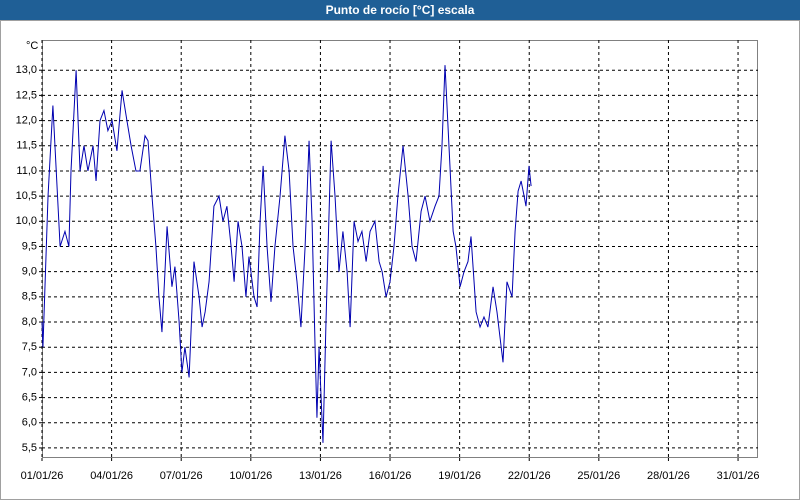 The width and height of the screenshot is (800, 500). I want to click on x-tick-label: 13/01/26, so click(320, 476).